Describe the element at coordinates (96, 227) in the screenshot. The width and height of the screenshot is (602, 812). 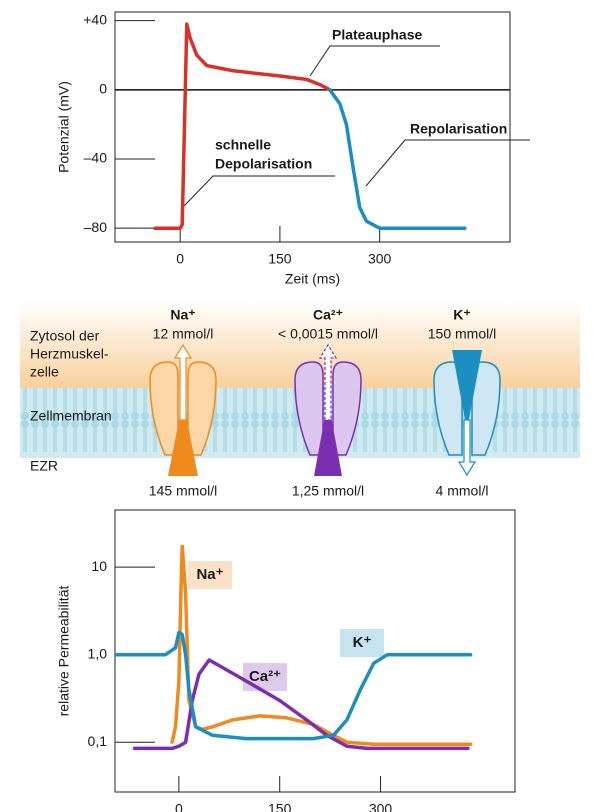
I see `y-tick-label: –80` at that location.